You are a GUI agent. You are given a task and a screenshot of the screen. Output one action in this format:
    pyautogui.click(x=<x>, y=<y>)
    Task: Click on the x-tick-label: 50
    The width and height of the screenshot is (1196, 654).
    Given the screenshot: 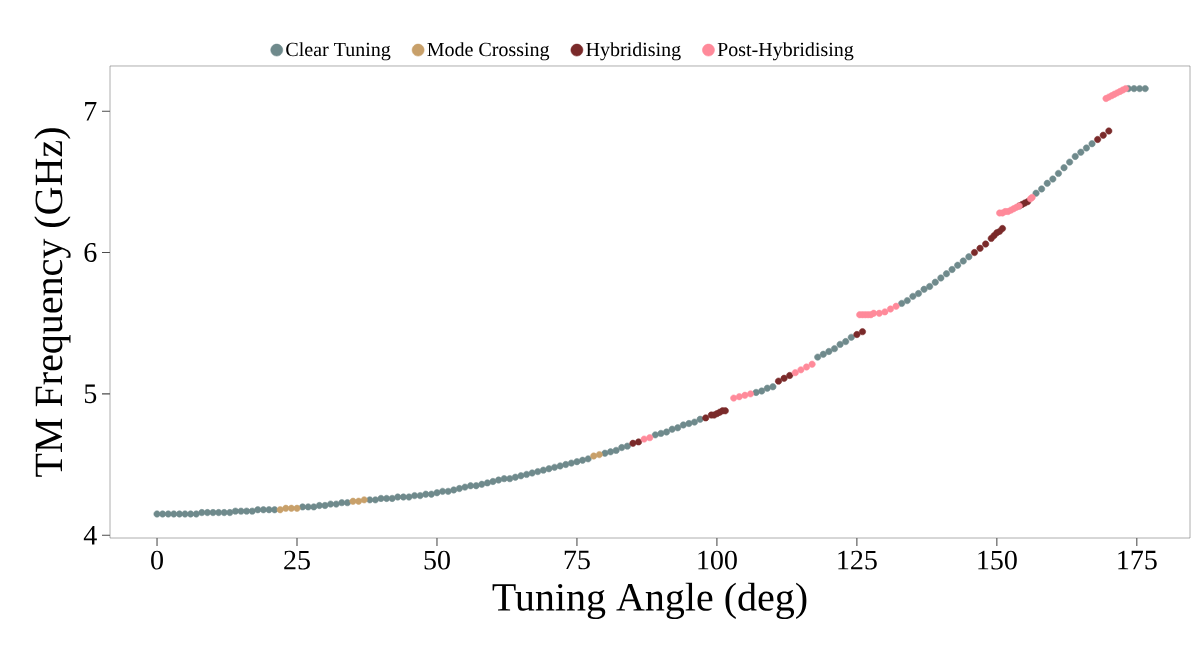 What is the action you would take?
    pyautogui.click(x=437, y=560)
    